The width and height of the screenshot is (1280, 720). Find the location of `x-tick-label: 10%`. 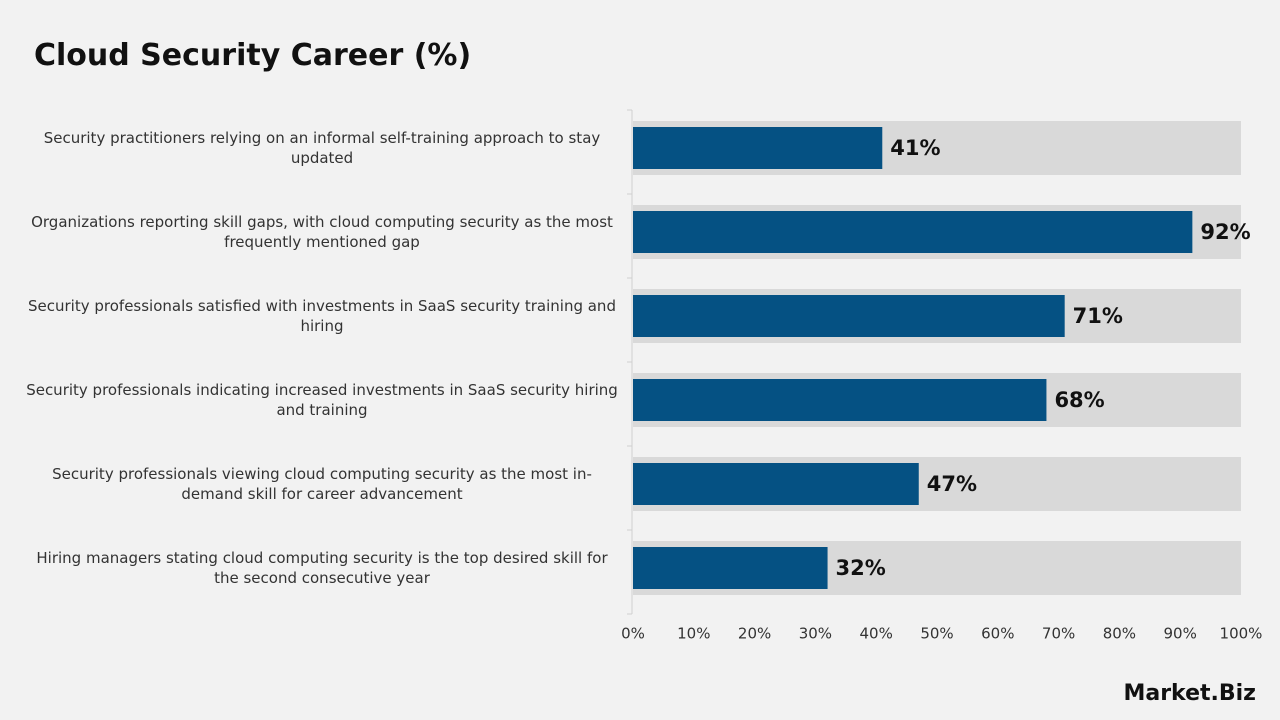

x-tick-label: 10% is located at coordinates (693, 634).